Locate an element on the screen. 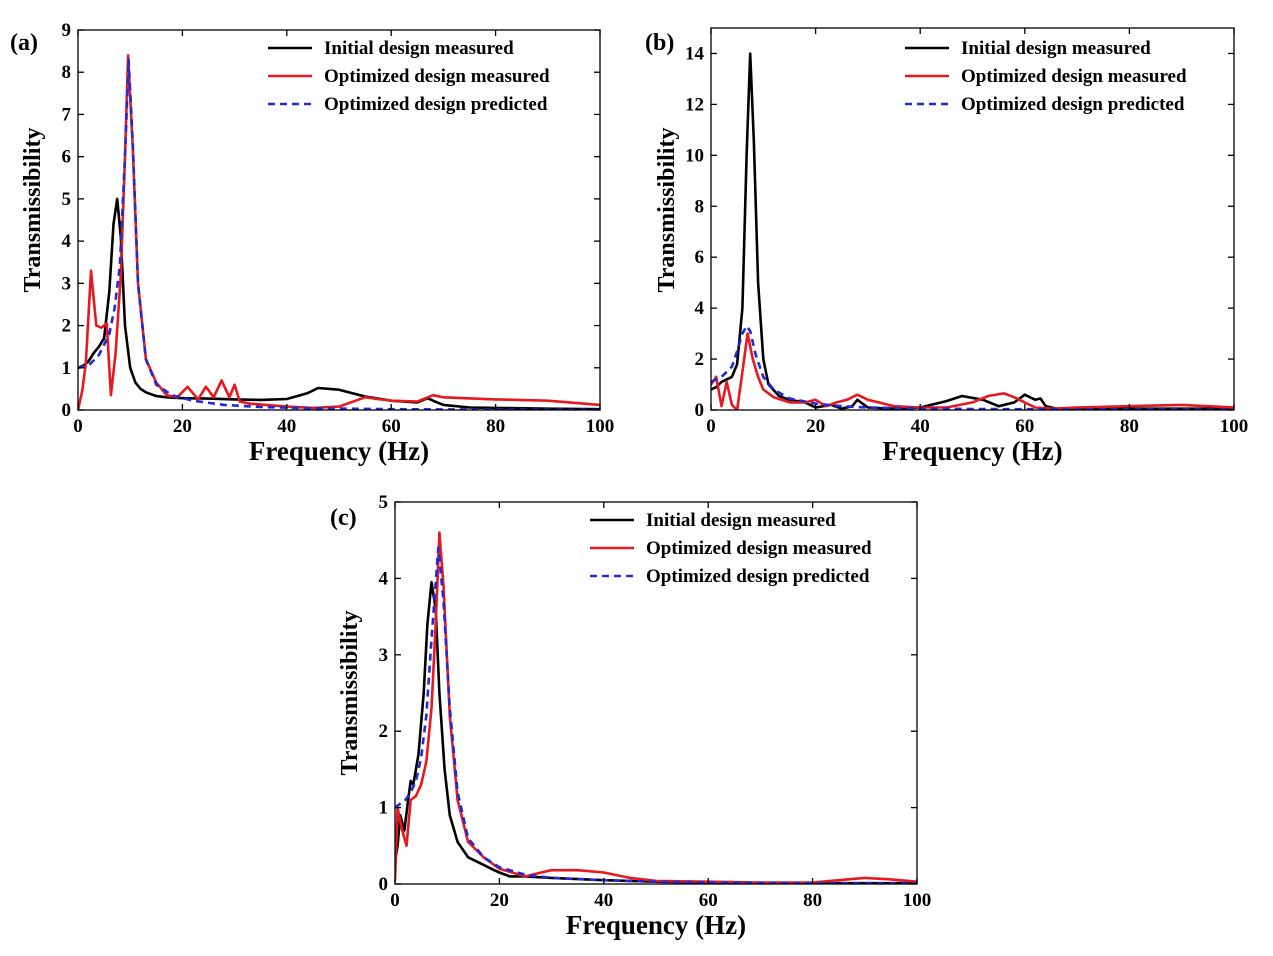  series-line-initial-design-measured is located at coordinates (339, 303).